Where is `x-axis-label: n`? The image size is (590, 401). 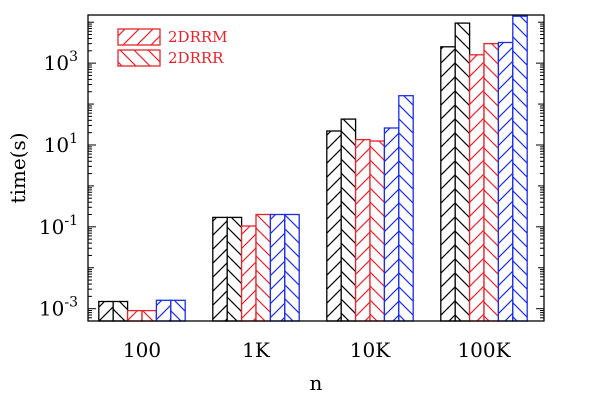
x-axis-label: n is located at coordinates (316, 383).